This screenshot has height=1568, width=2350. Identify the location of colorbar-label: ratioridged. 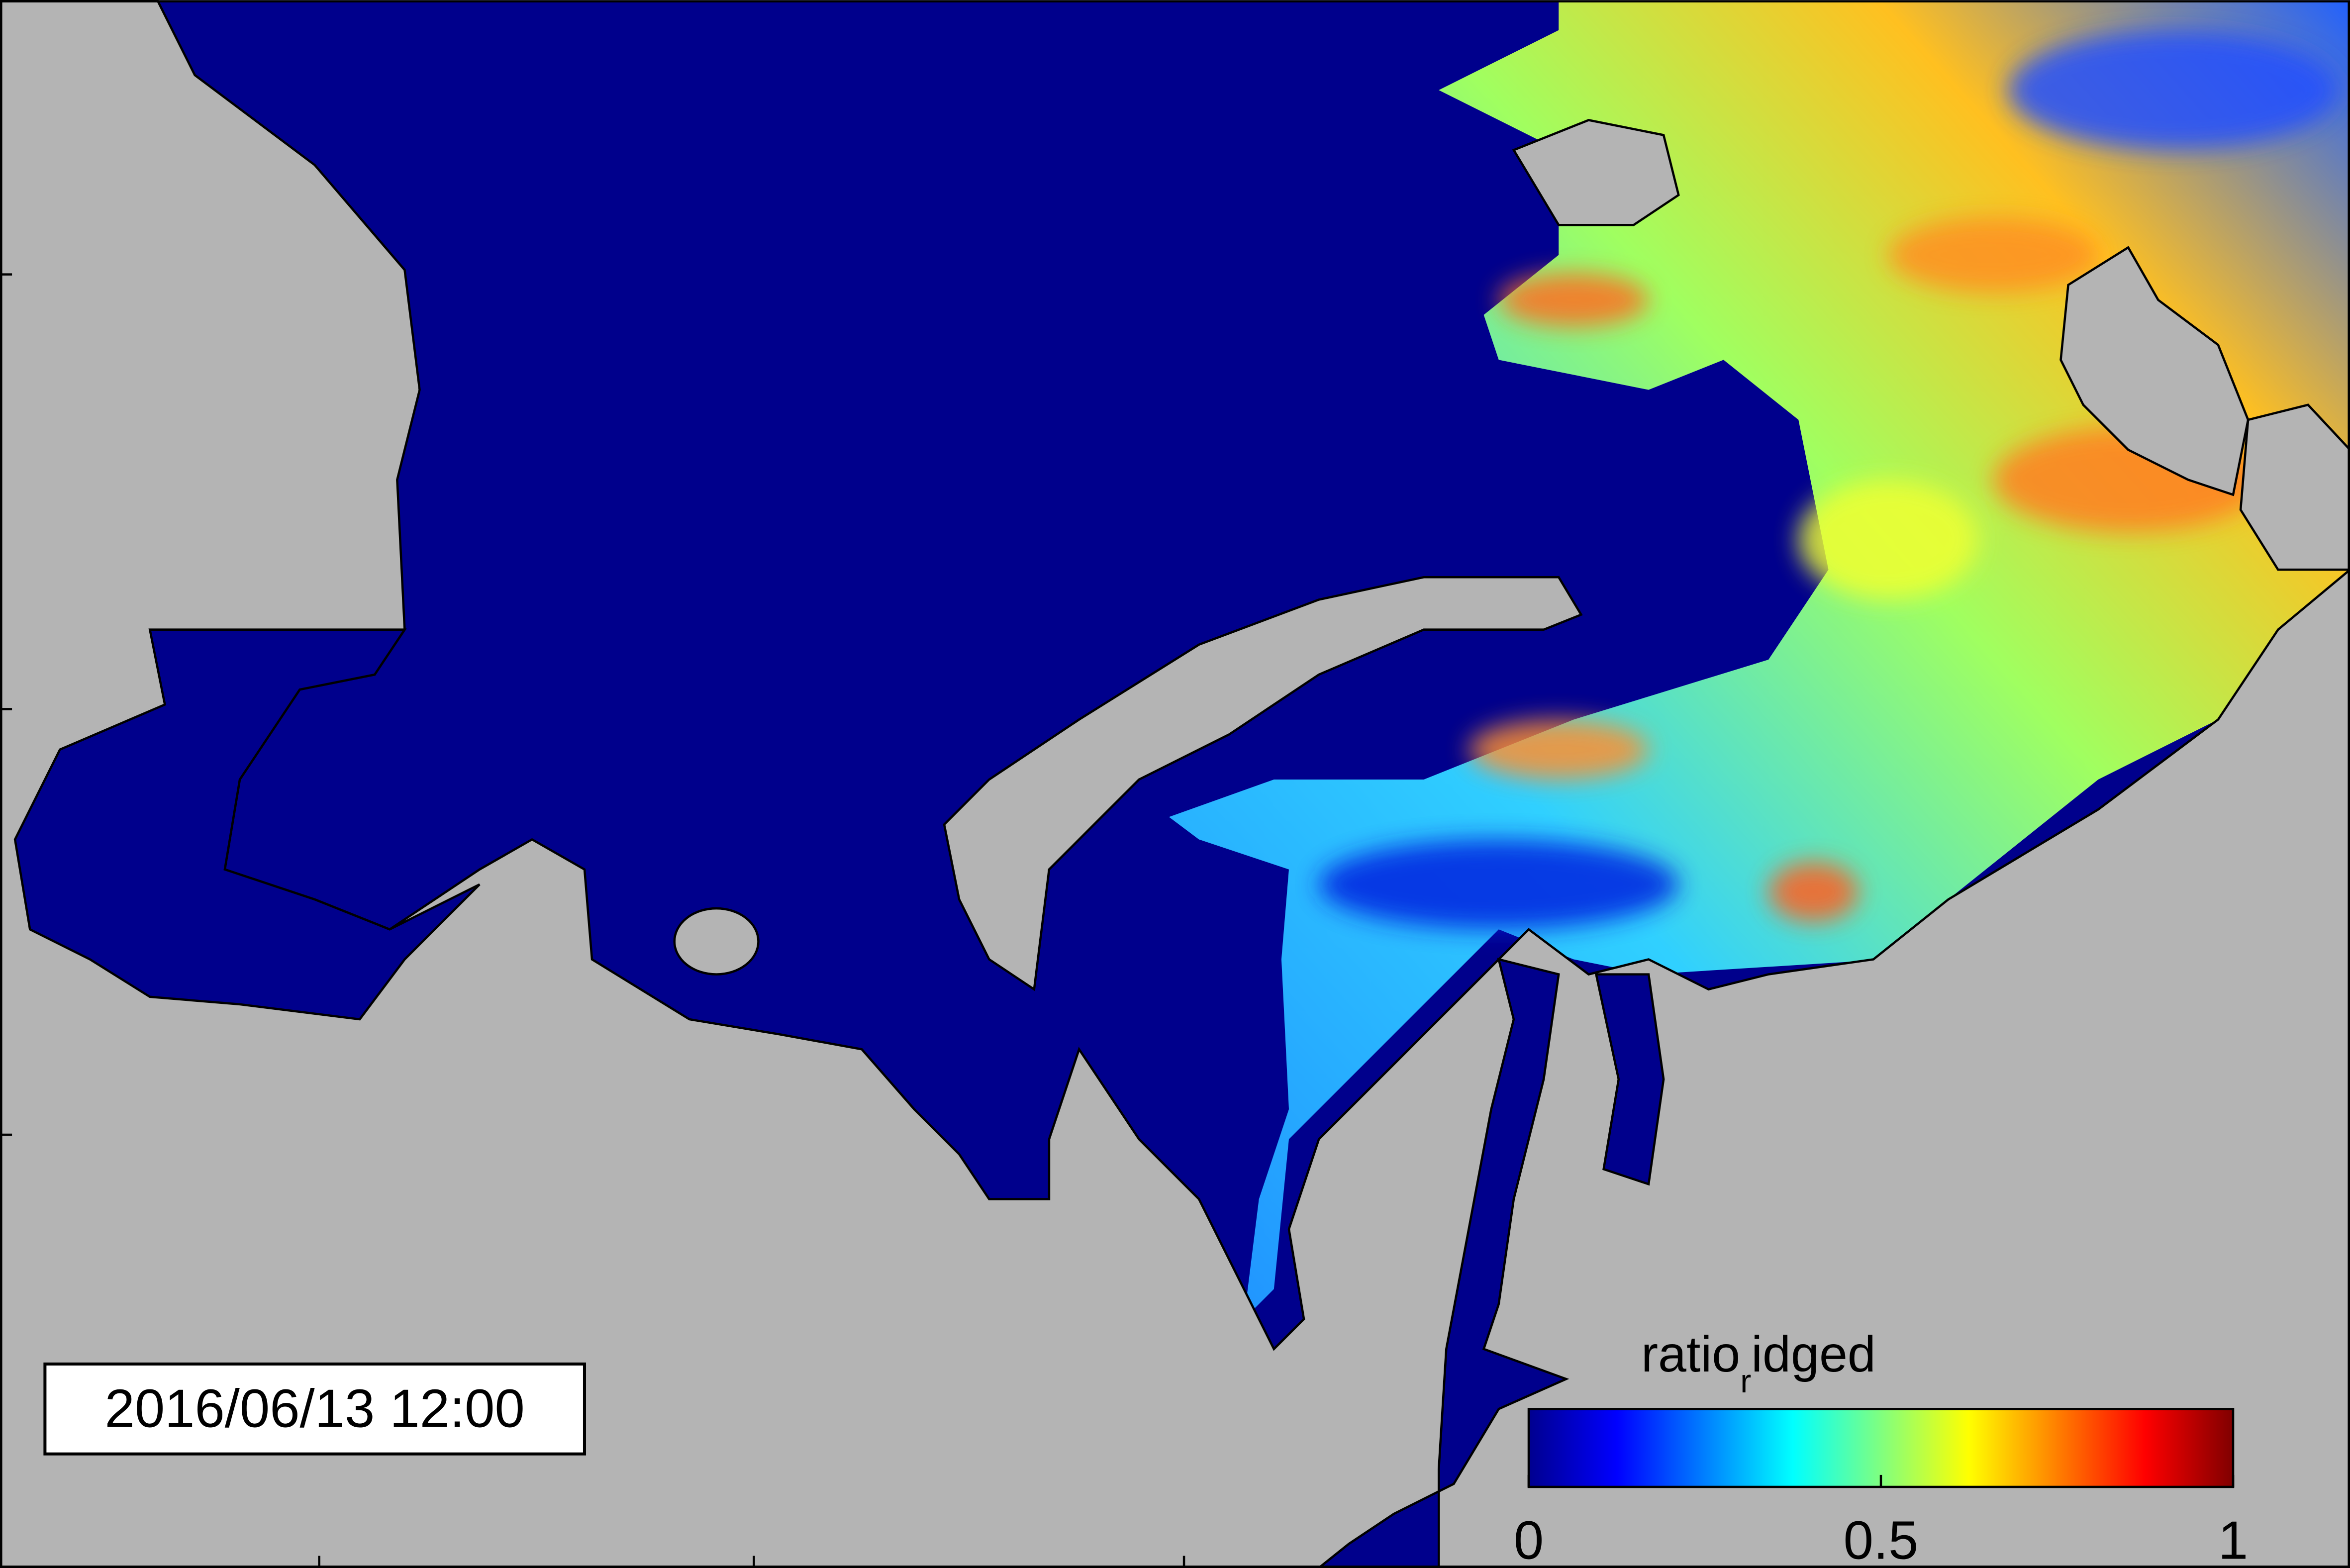
(1758, 1362).